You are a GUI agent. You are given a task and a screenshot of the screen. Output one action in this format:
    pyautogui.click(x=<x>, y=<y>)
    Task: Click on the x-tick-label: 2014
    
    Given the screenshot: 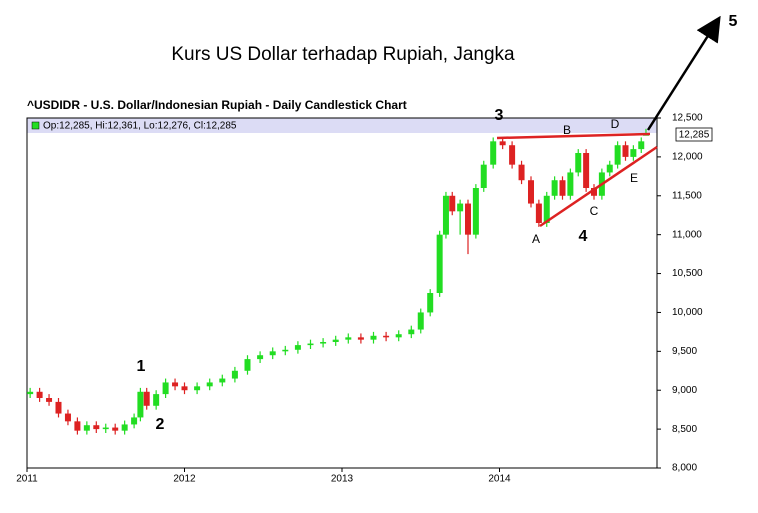 What is the action you would take?
    pyautogui.click(x=499, y=479)
    